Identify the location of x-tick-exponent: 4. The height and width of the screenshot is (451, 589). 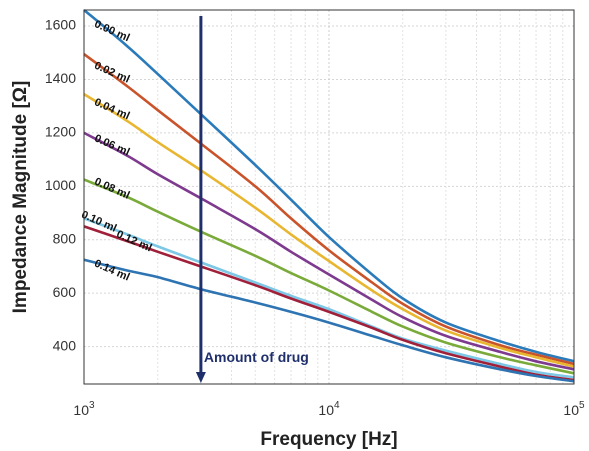
(337, 405).